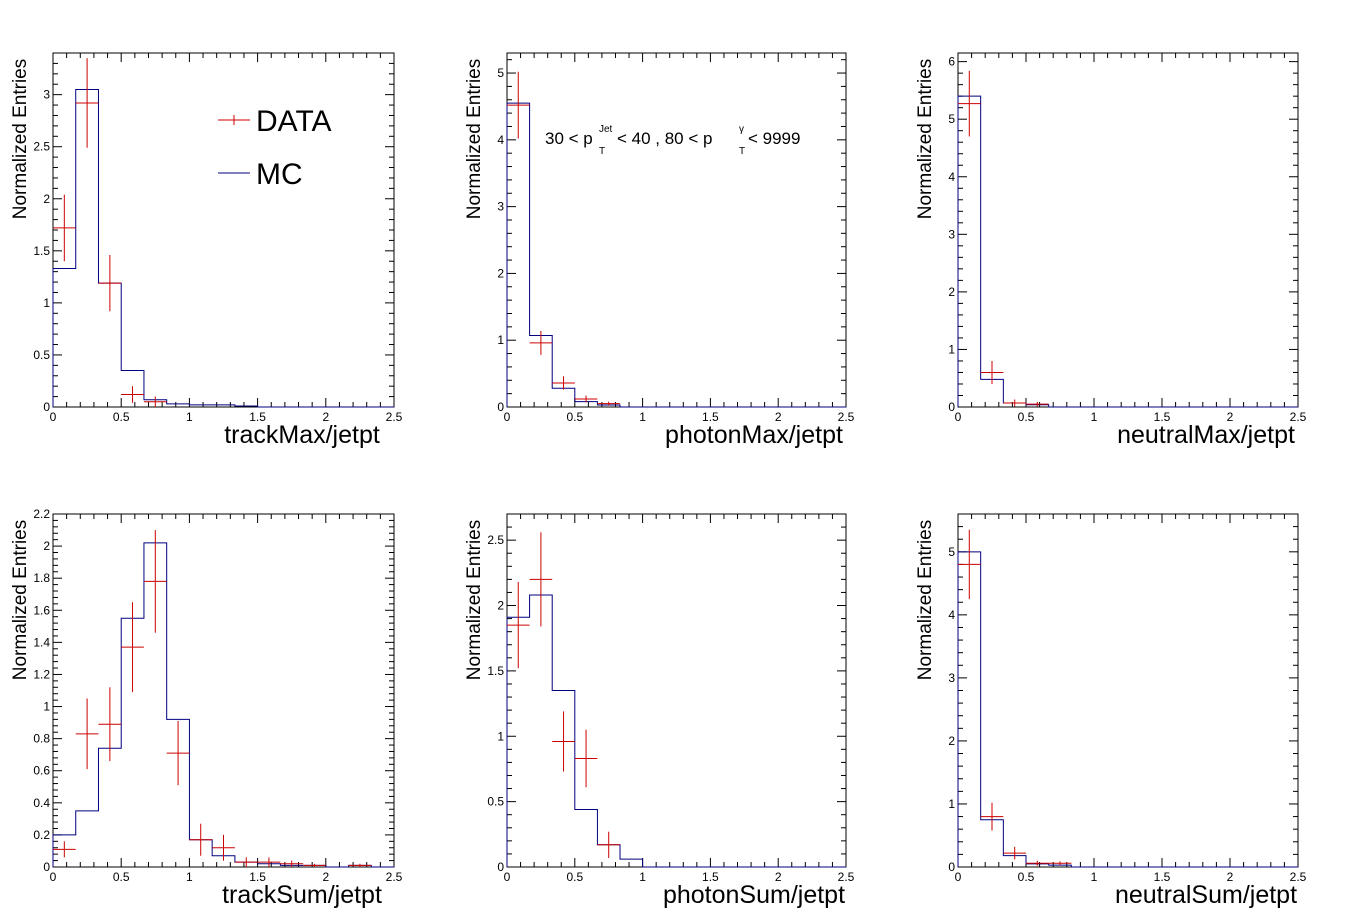 Image resolution: width=1354 pixels, height=920 pixels. What do you see at coordinates (664, 138) in the screenshot?
I see `annotation-part-2: < 40 , 80 < p` at bounding box center [664, 138].